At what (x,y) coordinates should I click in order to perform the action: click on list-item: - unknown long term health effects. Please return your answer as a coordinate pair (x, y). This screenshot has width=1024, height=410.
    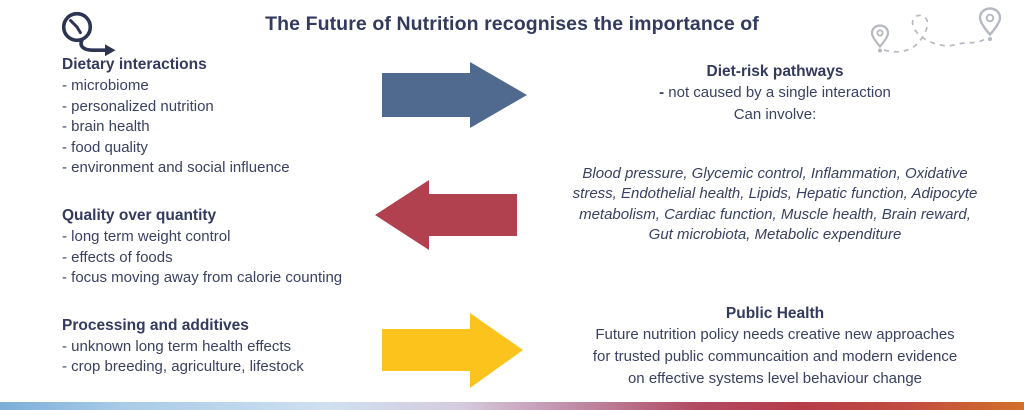
    Looking at the image, I should click on (177, 346).